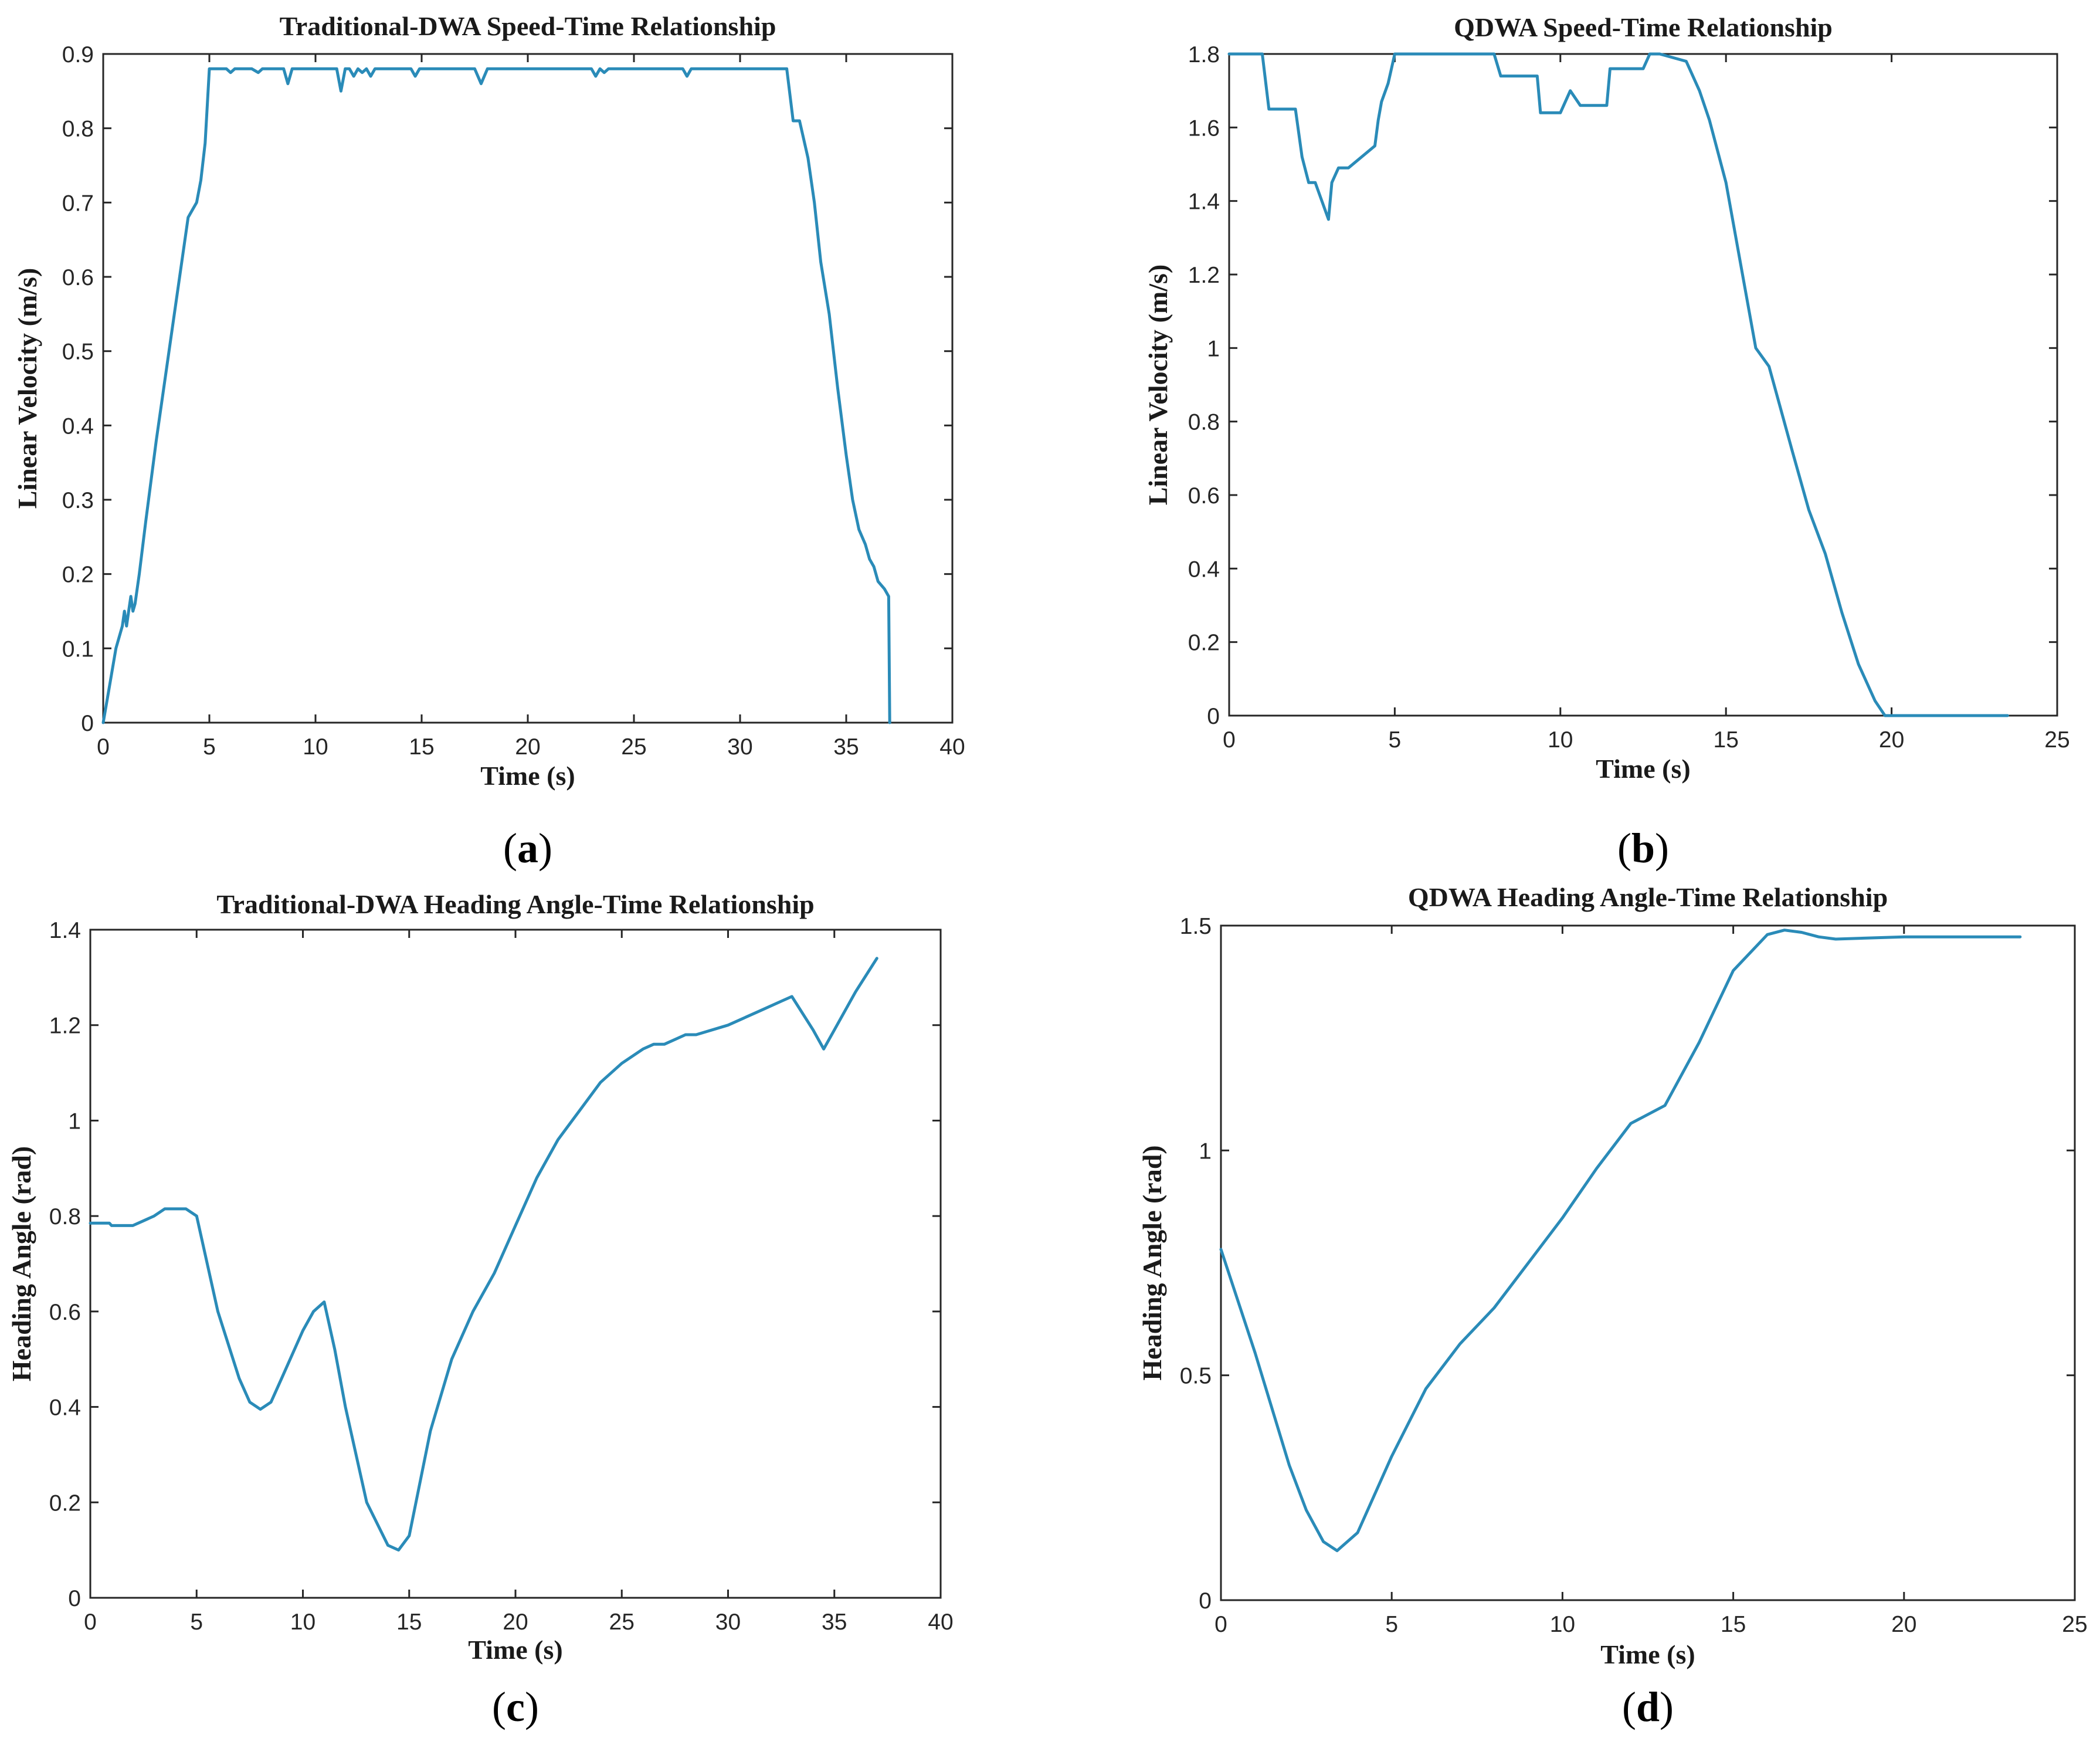  I want to click on panel-label-letter: b, so click(1643, 848).